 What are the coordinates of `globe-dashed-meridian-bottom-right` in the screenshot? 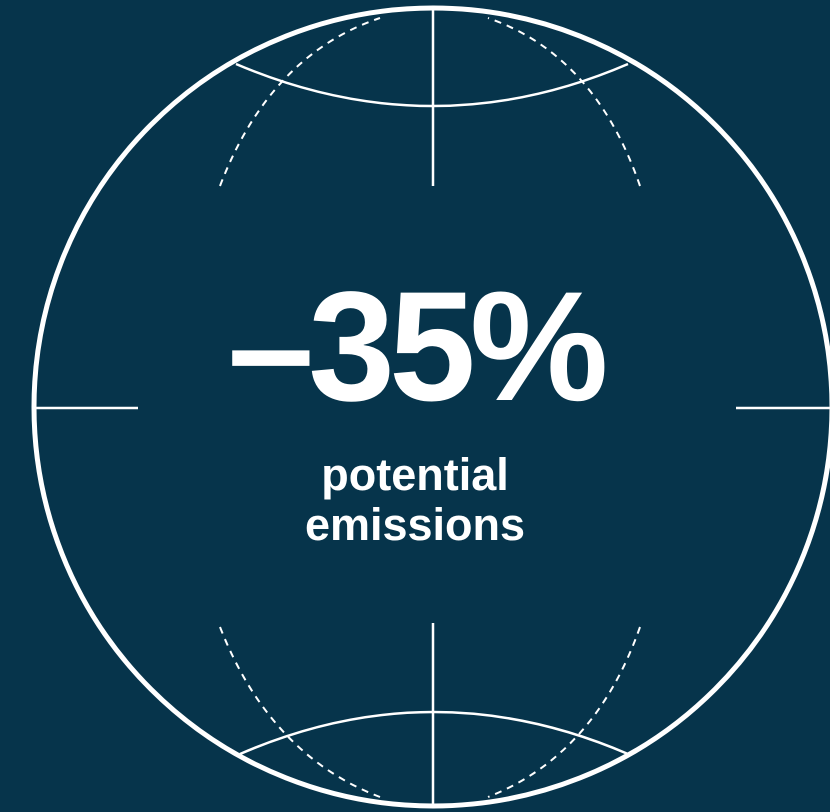 It's located at (564, 712).